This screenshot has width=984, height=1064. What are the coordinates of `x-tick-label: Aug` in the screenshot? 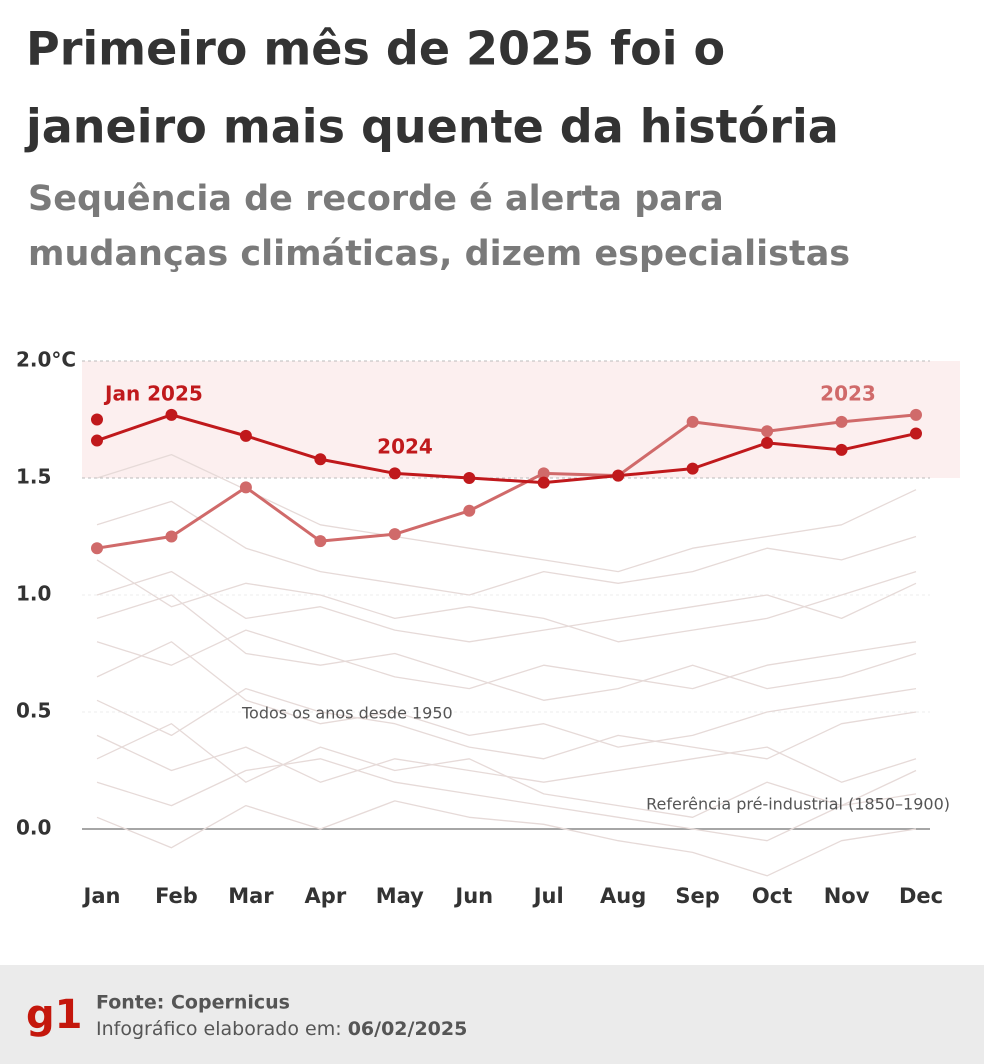 It's located at (623, 896).